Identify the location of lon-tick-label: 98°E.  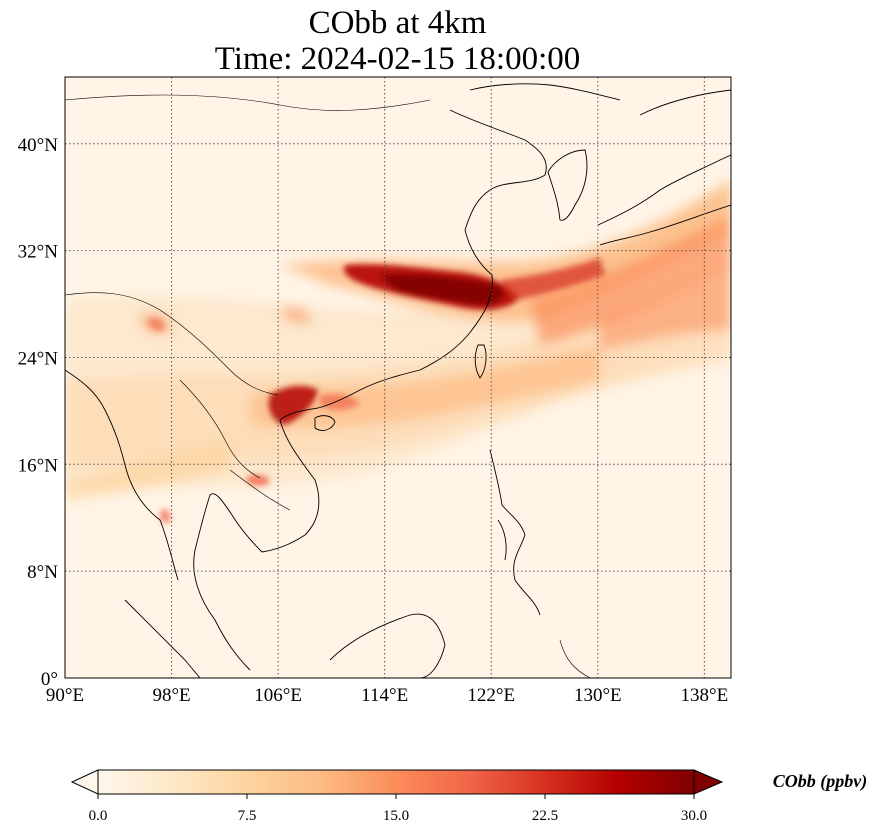
(171, 695).